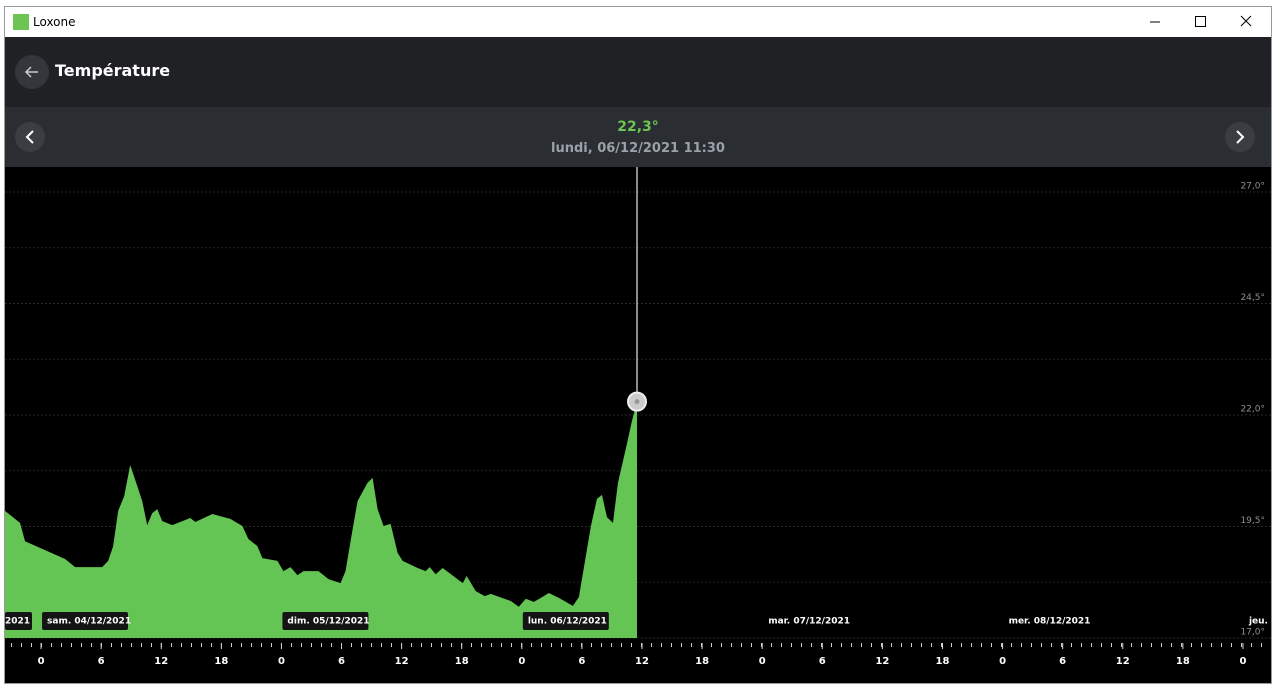 This screenshot has width=1286, height=696. Describe the element at coordinates (1252, 633) in the screenshot. I see `y-tick-label: 17,0°` at that location.